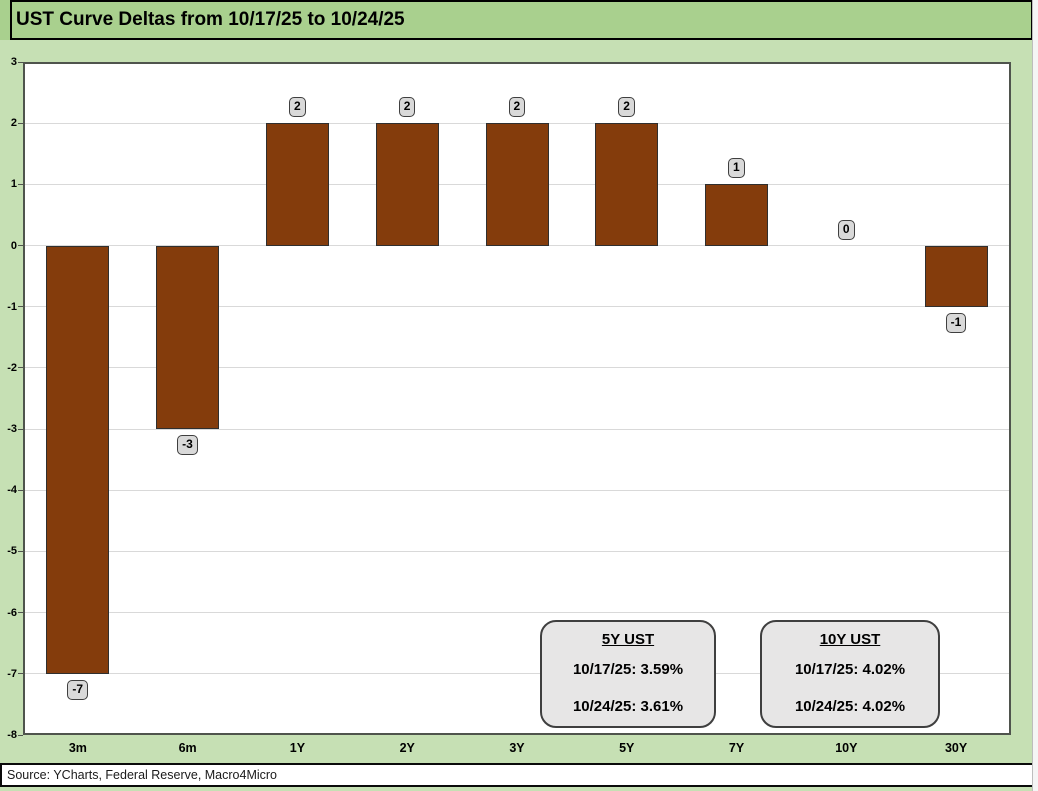  I want to click on x-axis-category-label-1Y: 1Y, so click(297, 748).